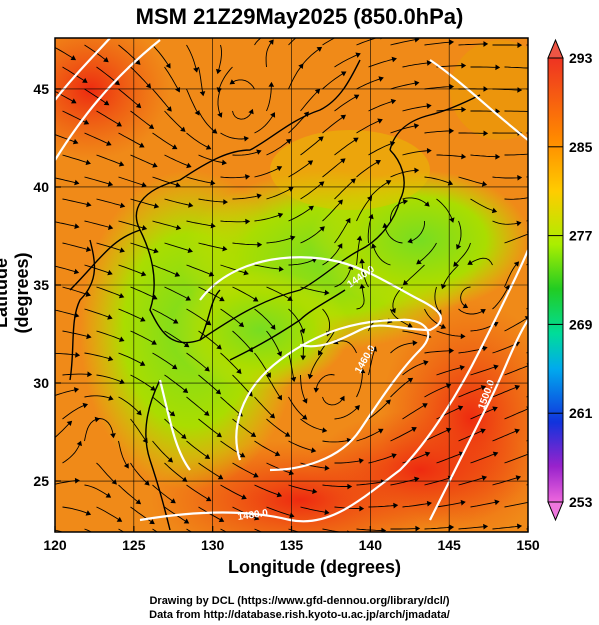  I want to click on colorbar-tick-label: 269, so click(581, 324).